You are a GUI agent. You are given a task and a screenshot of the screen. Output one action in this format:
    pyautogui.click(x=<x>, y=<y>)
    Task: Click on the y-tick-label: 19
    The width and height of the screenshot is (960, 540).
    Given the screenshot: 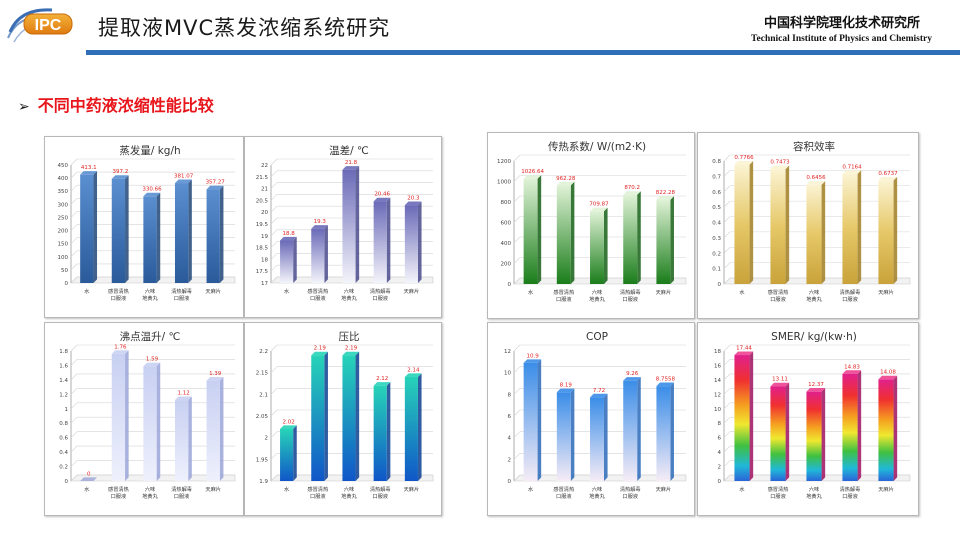 What is the action you would take?
    pyautogui.click(x=264, y=237)
    